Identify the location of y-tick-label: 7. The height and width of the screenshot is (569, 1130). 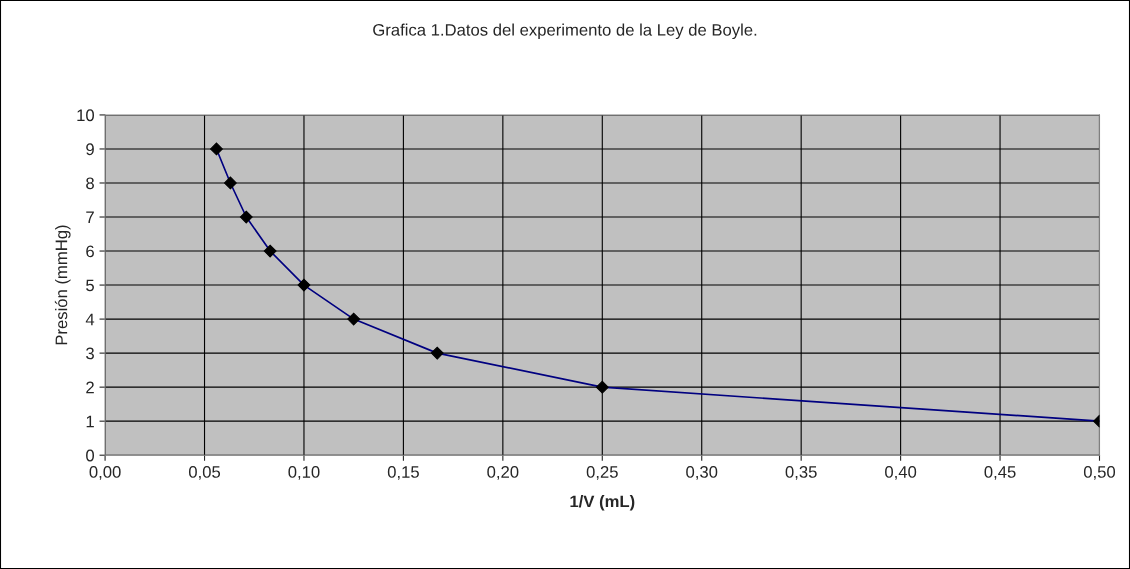
(90, 217).